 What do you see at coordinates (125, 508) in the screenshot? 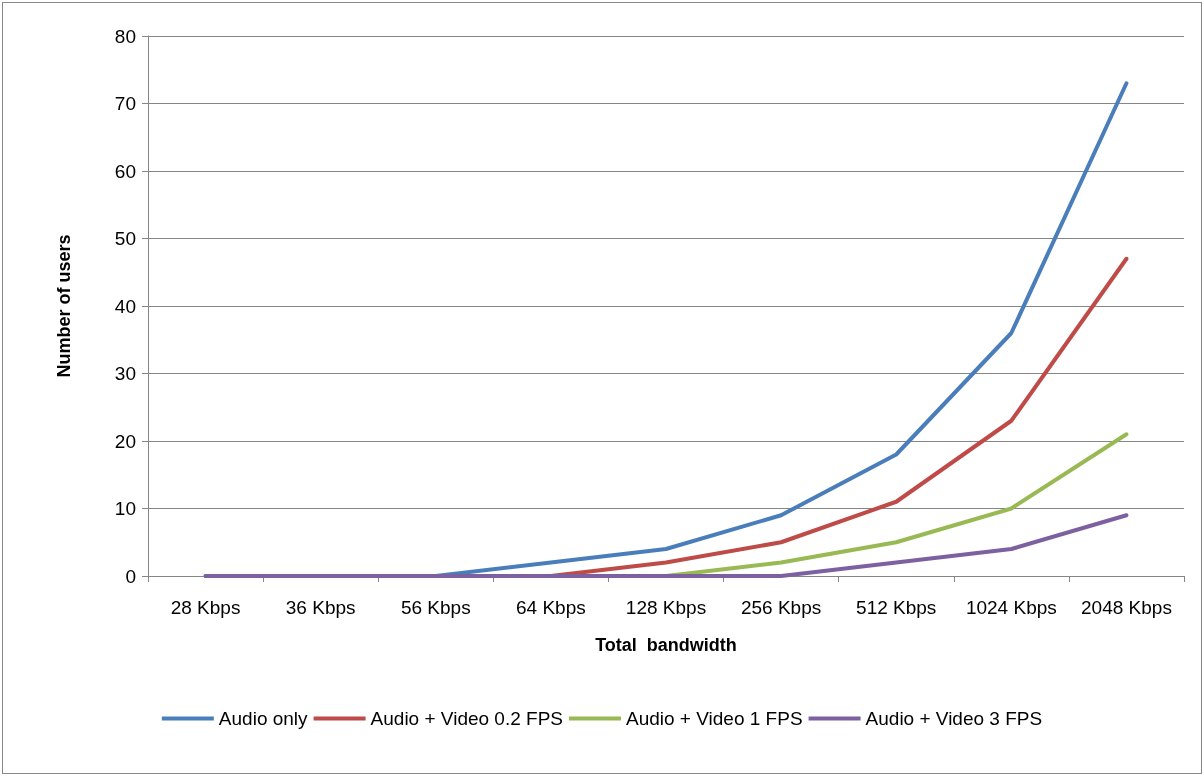
I see `y-tick-label: 10` at bounding box center [125, 508].